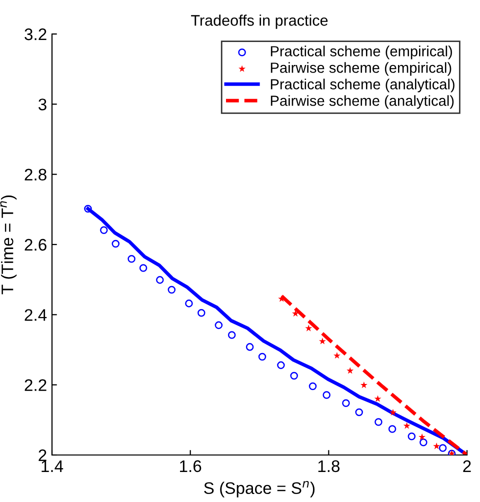 The height and width of the screenshot is (502, 480). I want to click on x-tick-label: 2, so click(467, 466).